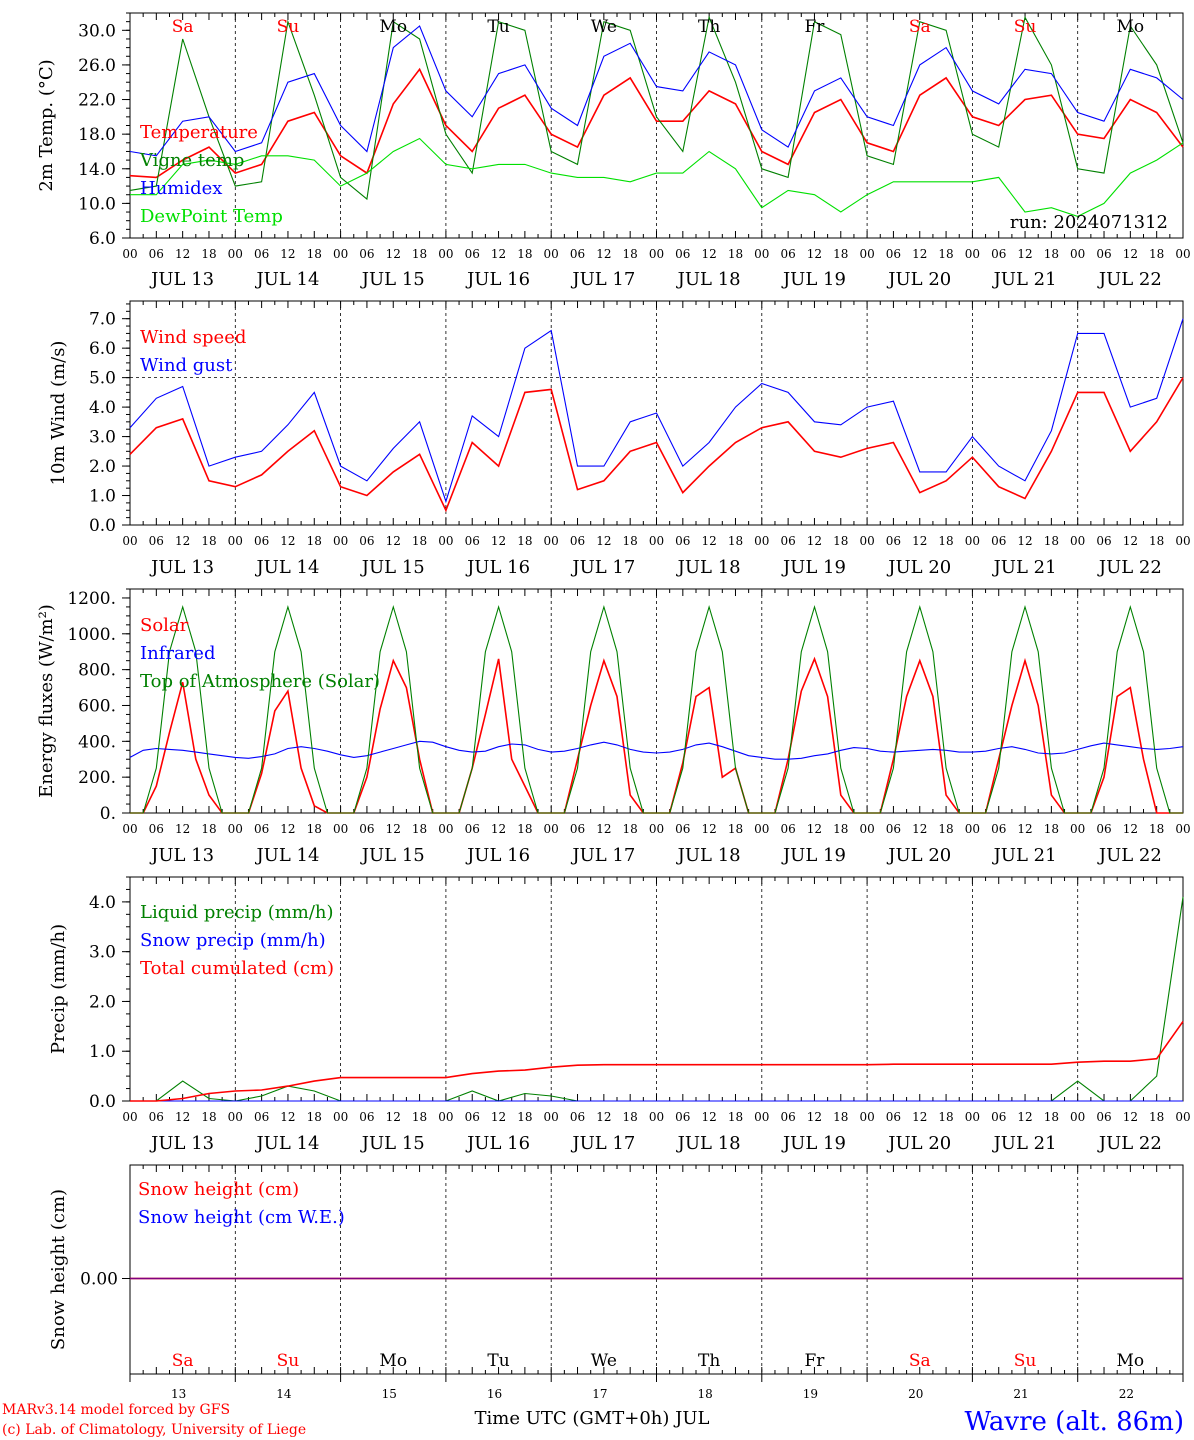  Describe the element at coordinates (46, 125) in the screenshot. I see `y-axis-label: 2m Temp. (°C)` at that location.